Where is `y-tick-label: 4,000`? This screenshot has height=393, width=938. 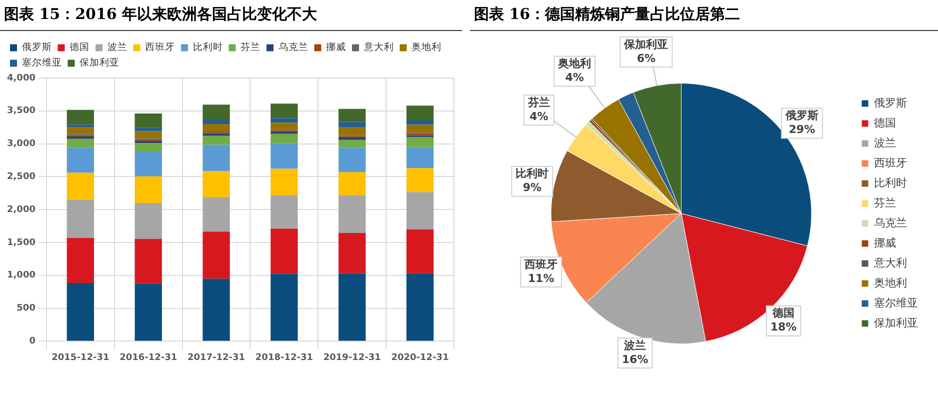
y-tick-label: 4,000 is located at coordinates (21, 78).